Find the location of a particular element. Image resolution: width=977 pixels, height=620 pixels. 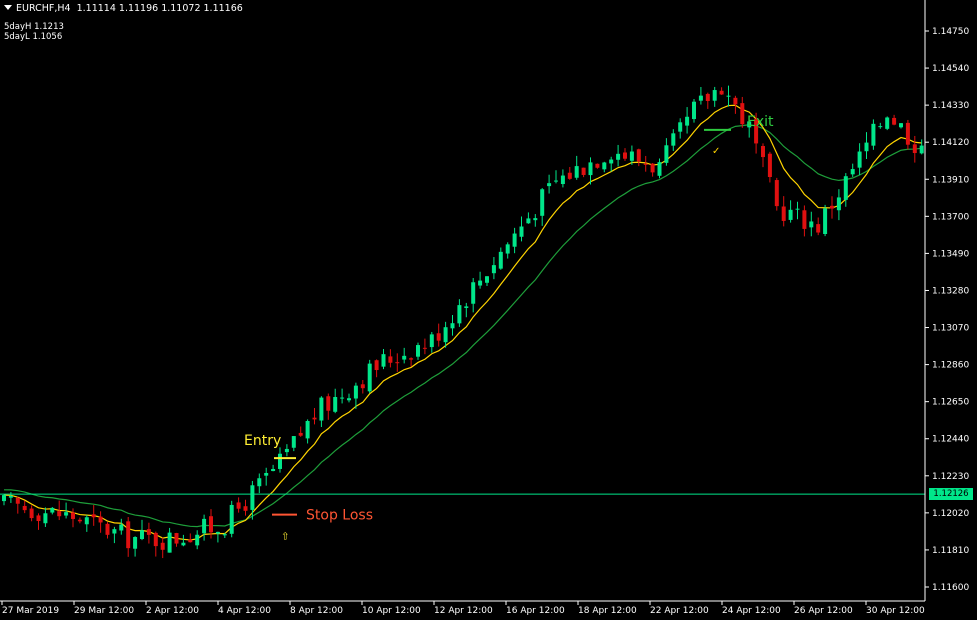

indicator-value: 1.1056 is located at coordinates (47, 37).